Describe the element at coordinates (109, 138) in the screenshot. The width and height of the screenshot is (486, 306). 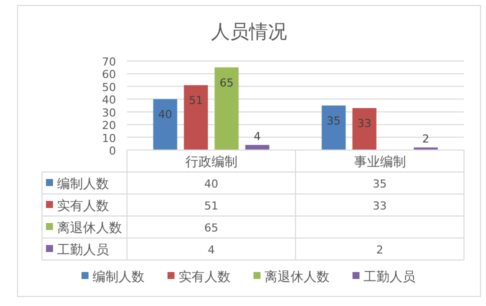
I see `y-tick-label: 10` at that location.